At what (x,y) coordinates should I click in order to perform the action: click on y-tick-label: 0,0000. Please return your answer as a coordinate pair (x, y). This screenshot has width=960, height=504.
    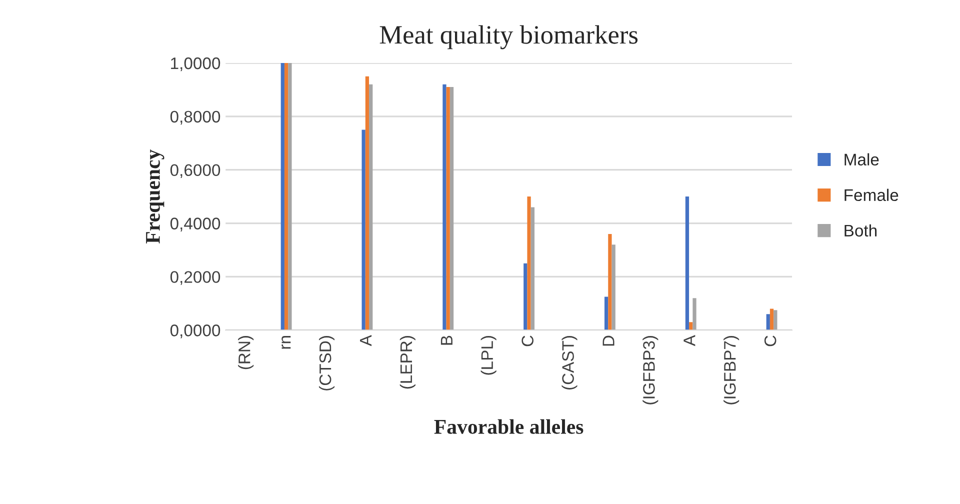
    Looking at the image, I should click on (195, 331).